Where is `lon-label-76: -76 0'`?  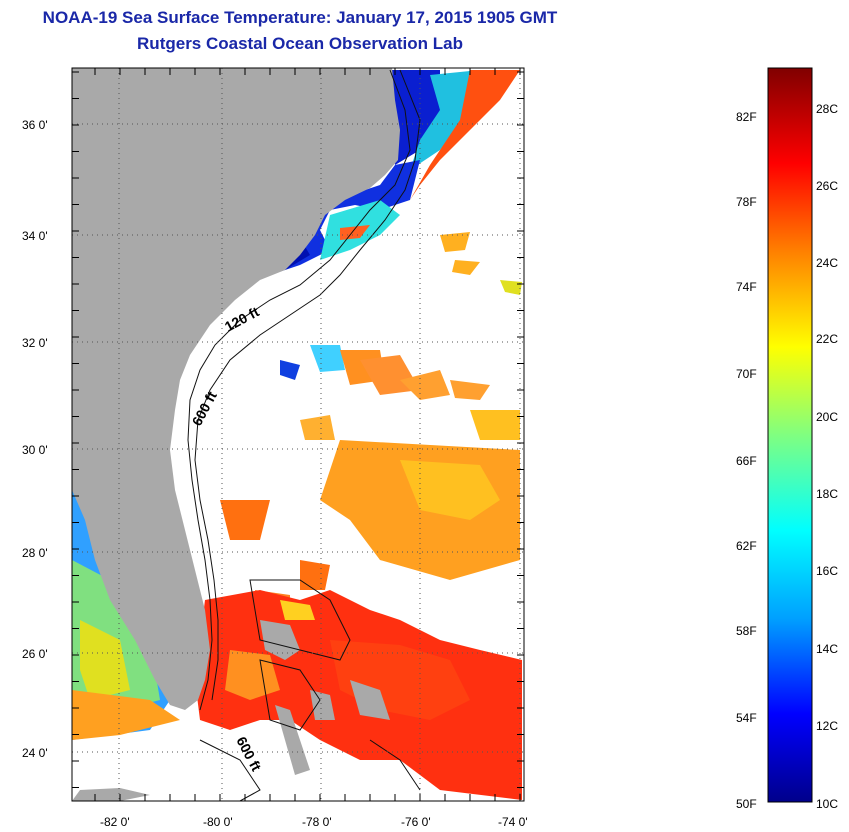 lon-label-76: -76 0' is located at coordinates (416, 822).